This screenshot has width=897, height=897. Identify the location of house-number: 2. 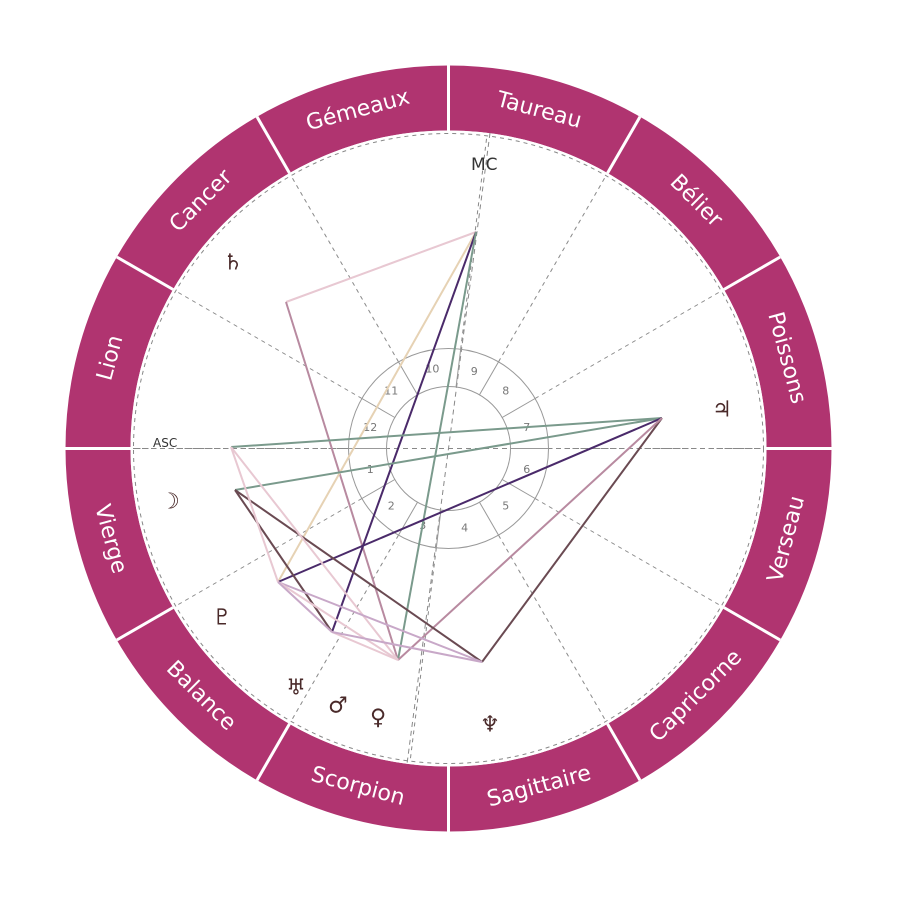
(391, 505).